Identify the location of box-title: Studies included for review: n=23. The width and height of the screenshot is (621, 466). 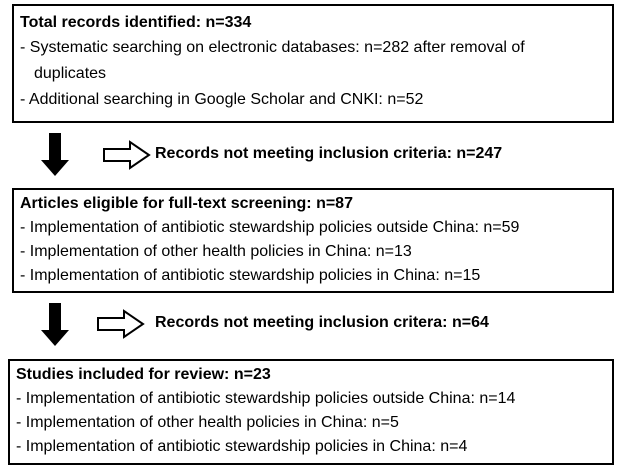
(143, 374).